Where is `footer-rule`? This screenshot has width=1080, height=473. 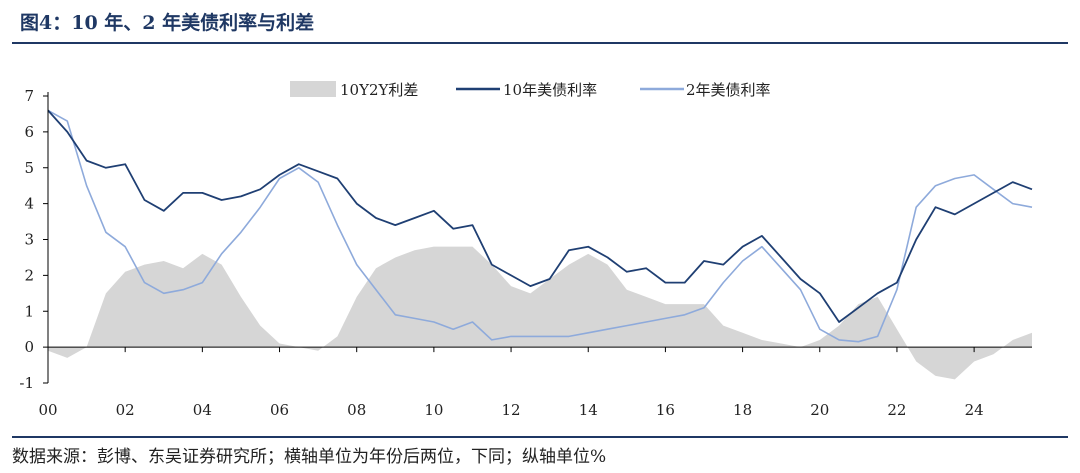 footer-rule is located at coordinates (540, 437).